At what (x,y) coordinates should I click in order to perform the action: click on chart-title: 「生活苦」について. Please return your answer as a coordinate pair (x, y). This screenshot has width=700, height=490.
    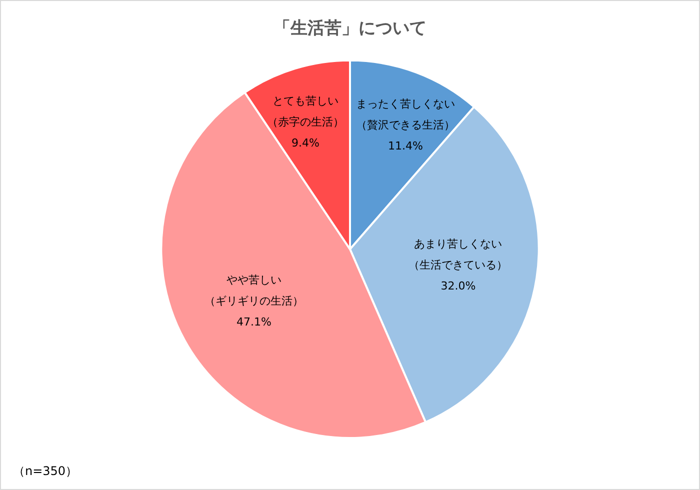
    Looking at the image, I should click on (350, 28).